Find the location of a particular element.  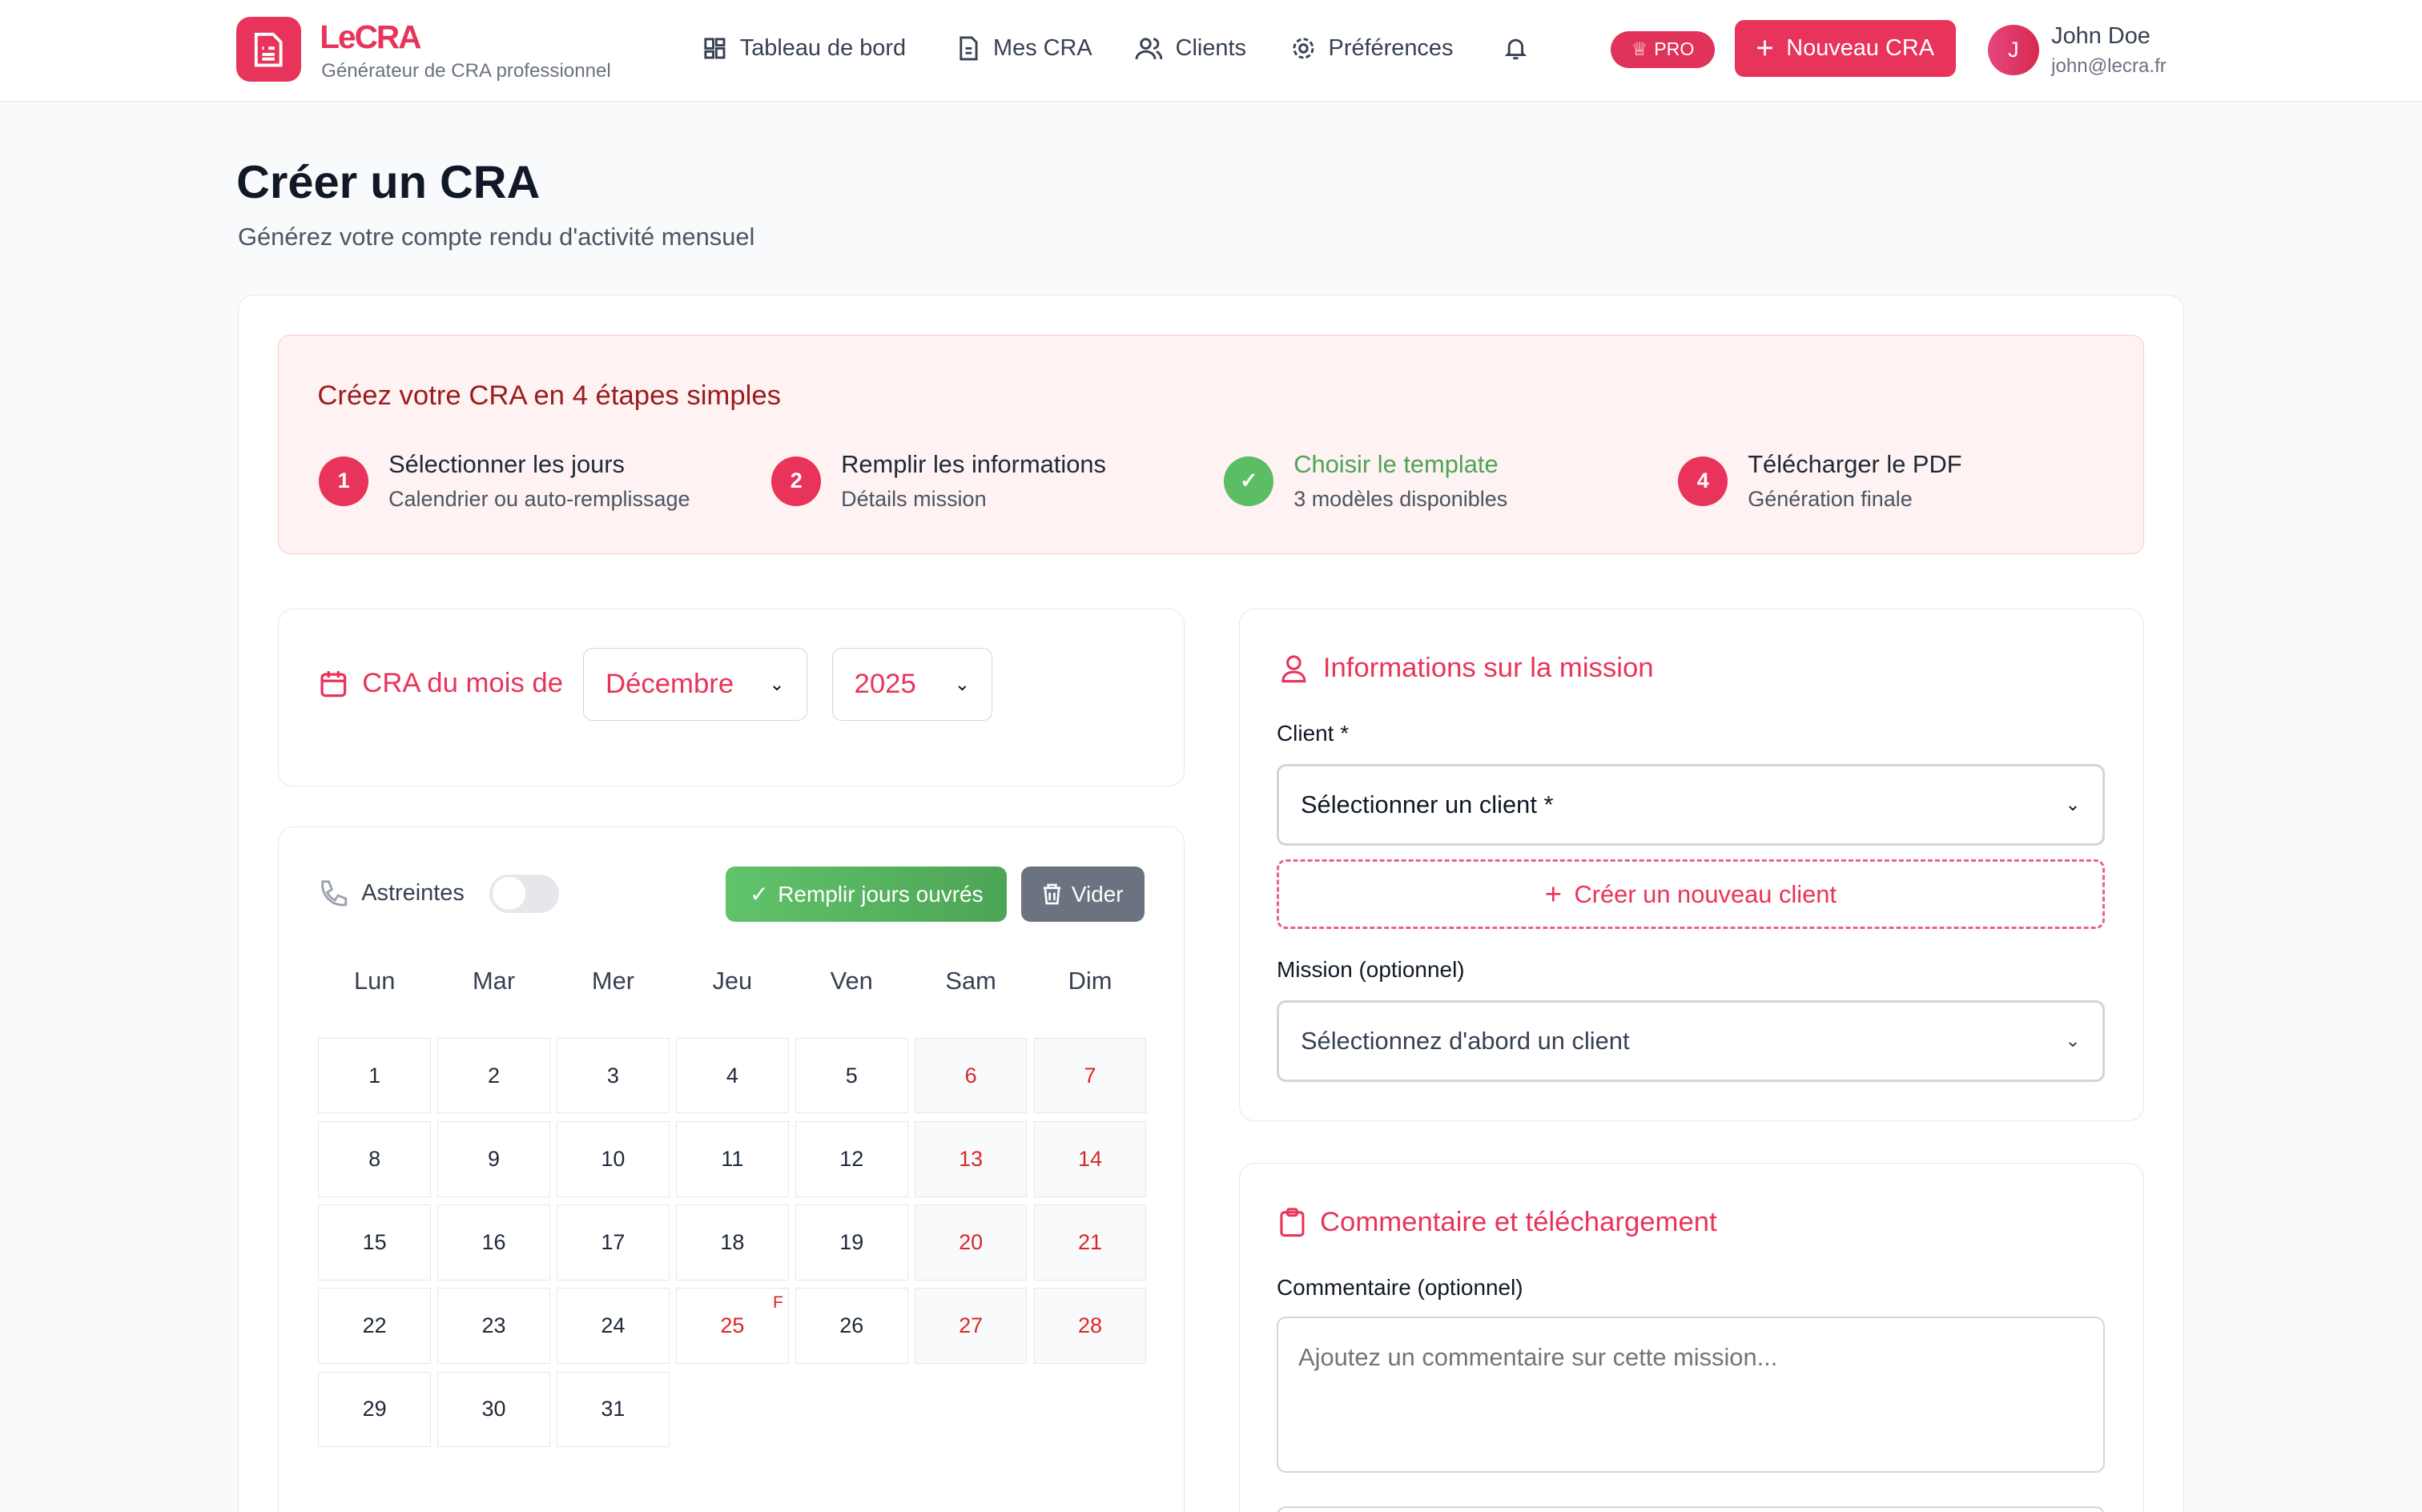

pro-badge: ♕ PRO is located at coordinates (1663, 49).